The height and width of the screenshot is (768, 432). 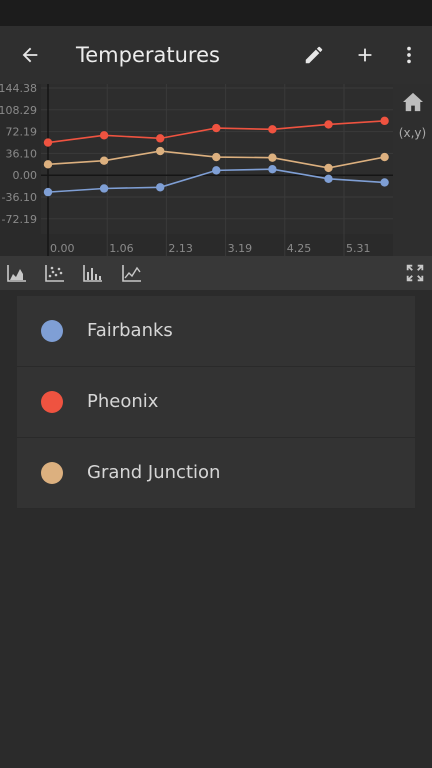 I want to click on x-tick-label: 2.13, so click(x=180, y=248).